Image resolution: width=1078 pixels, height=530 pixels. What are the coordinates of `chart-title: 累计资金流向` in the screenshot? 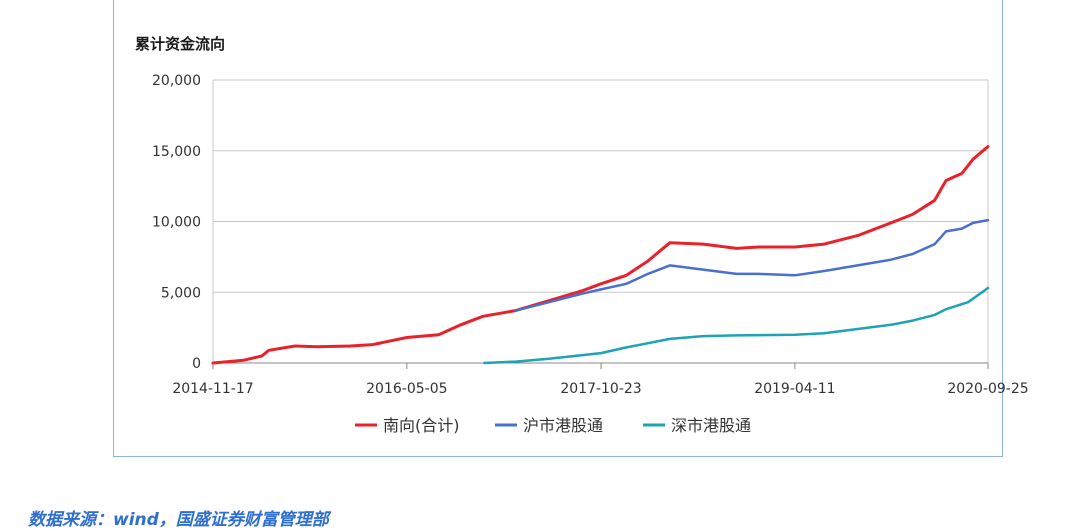 It's located at (180, 44).